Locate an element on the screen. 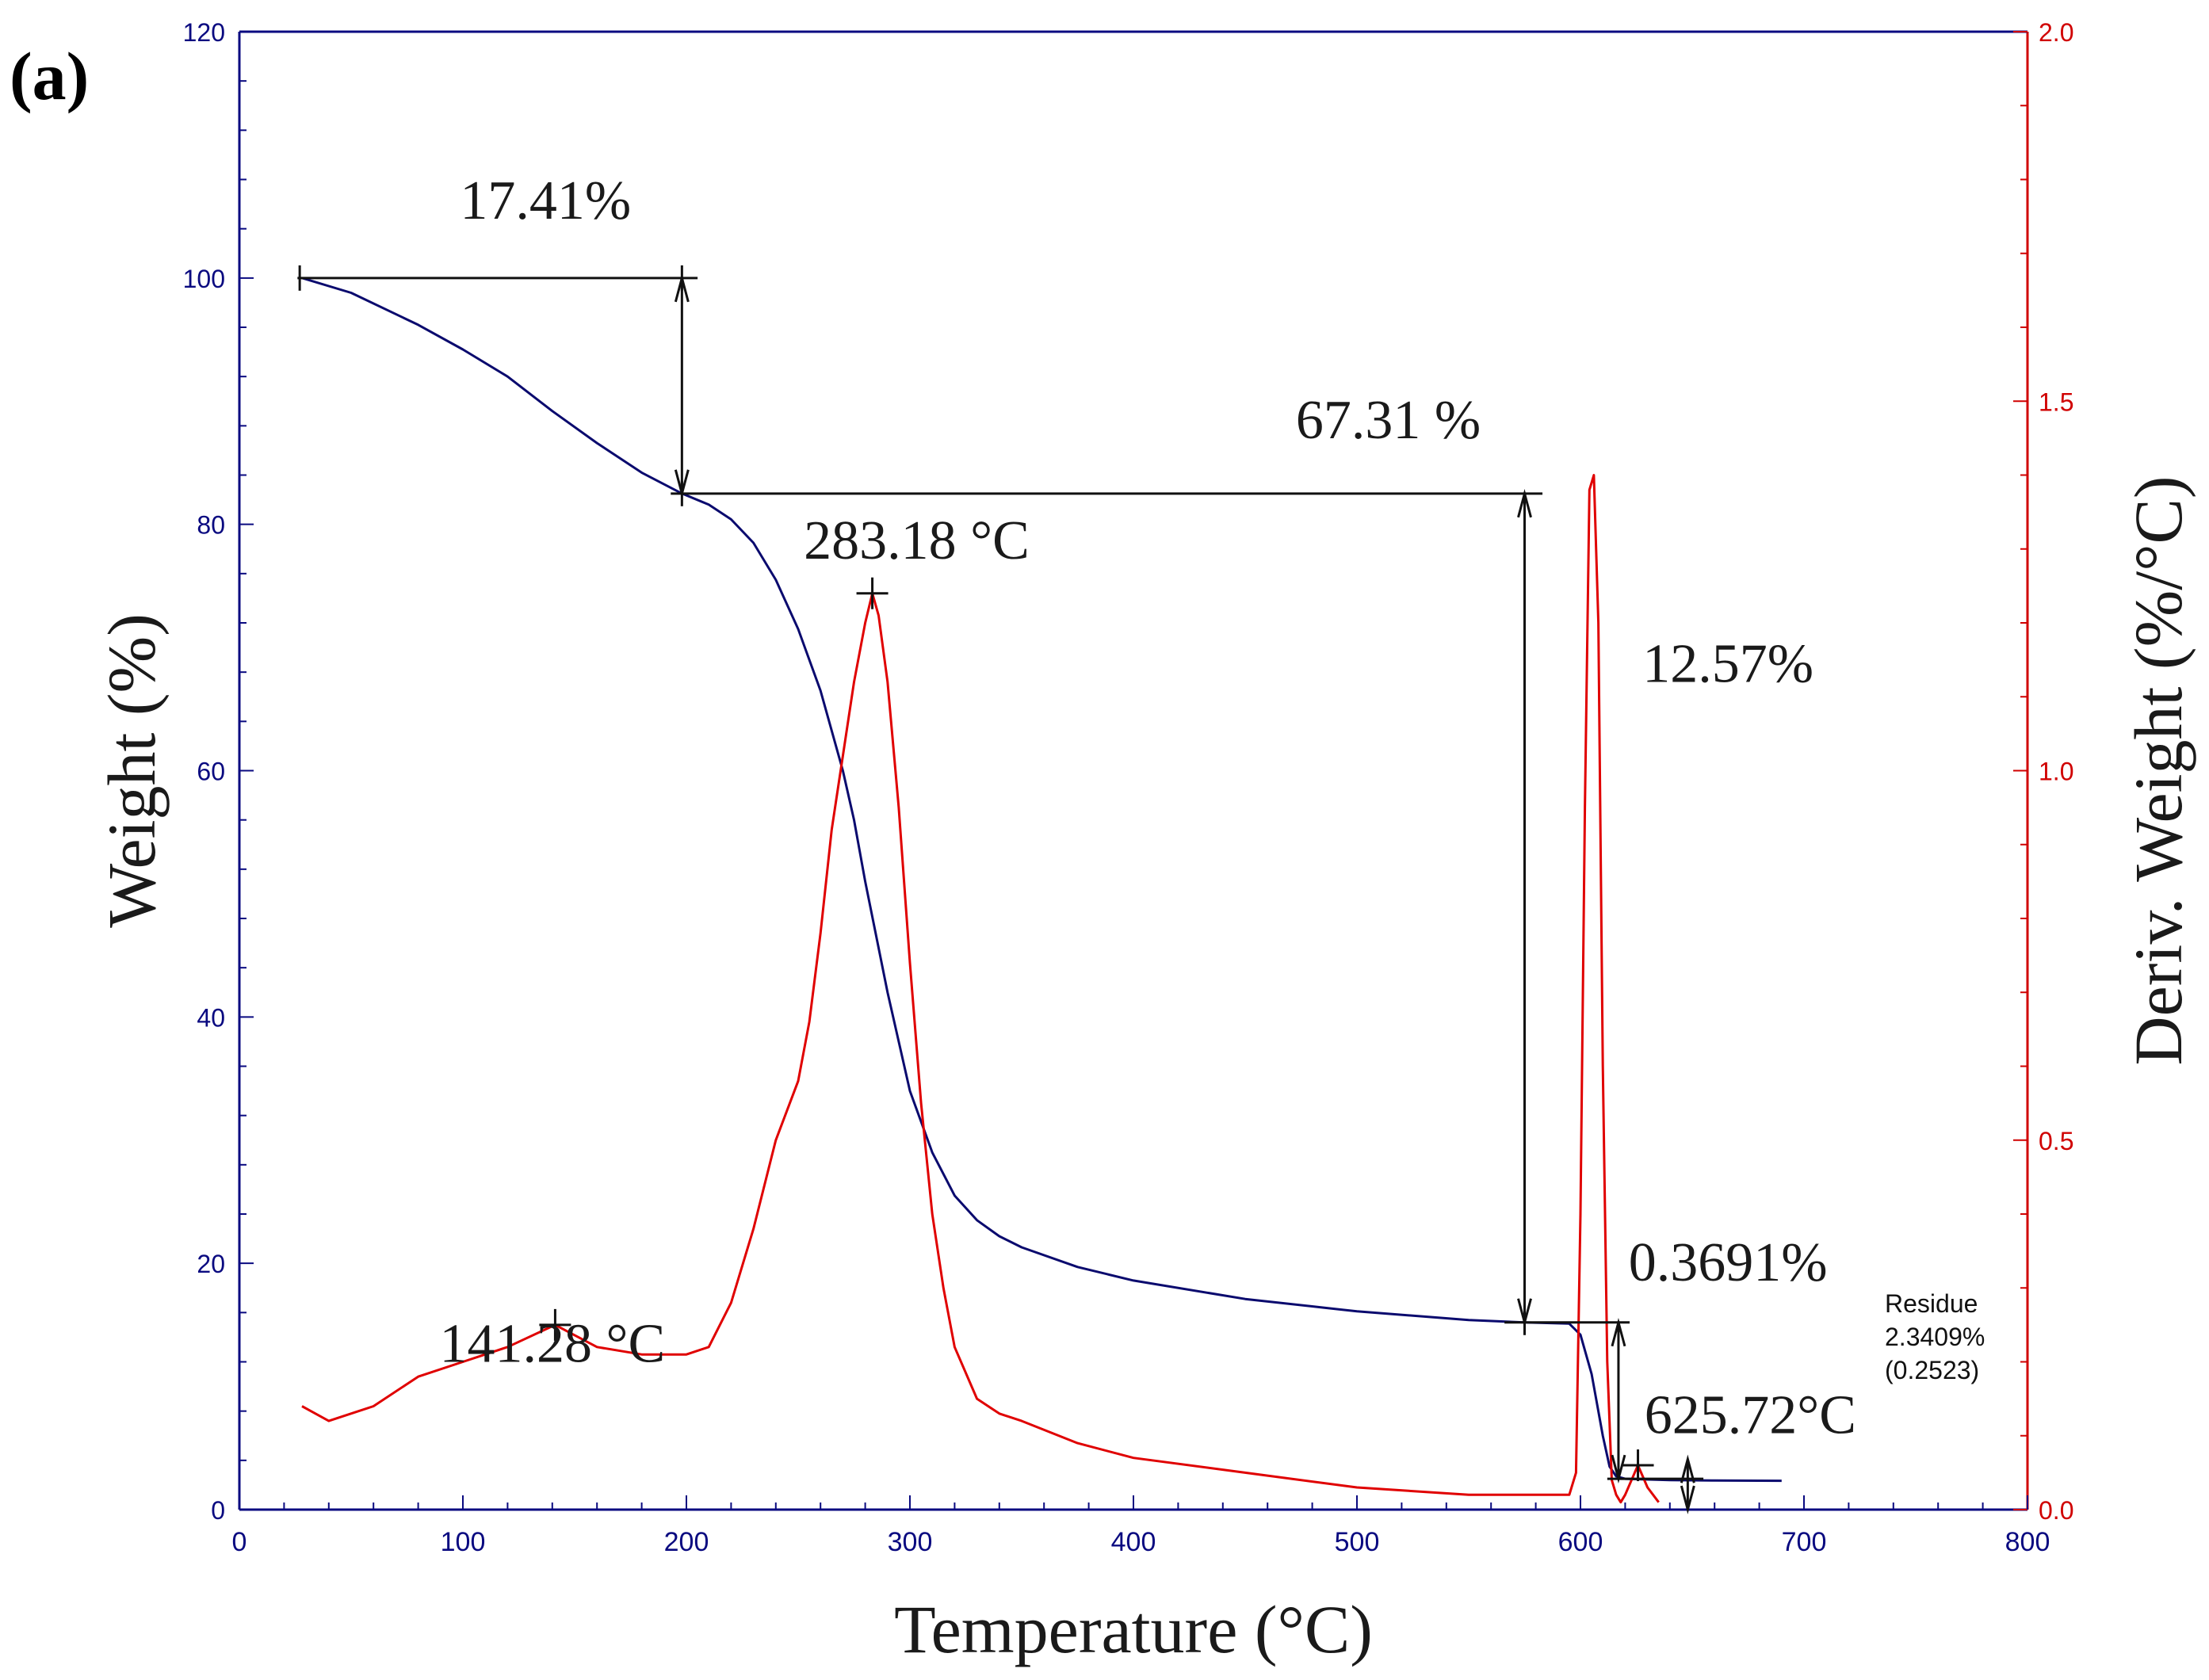  x-tick-label: 100 is located at coordinates (464, 1542).